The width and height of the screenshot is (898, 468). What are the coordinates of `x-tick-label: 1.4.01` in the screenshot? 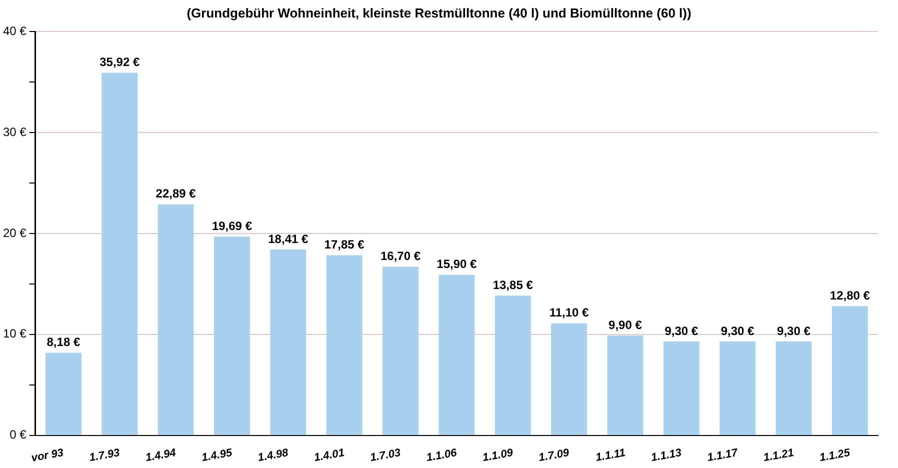 It's located at (329, 455).